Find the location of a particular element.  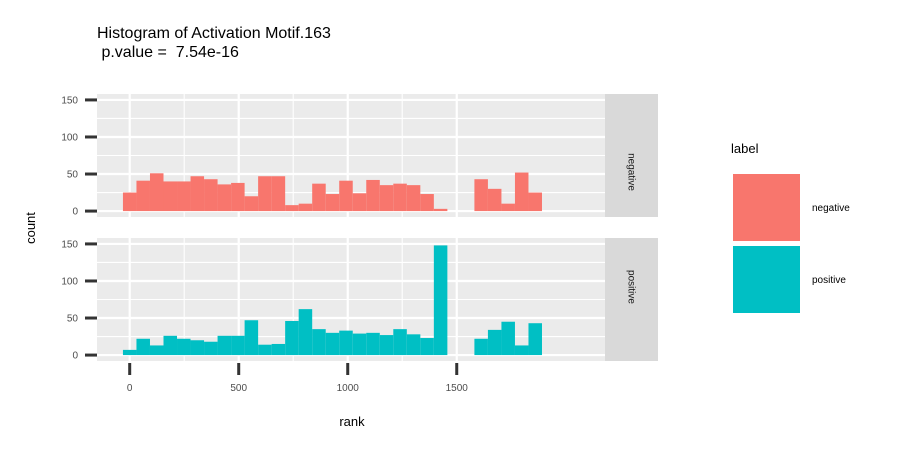

legend-label-positive: positive is located at coordinates (829, 280).